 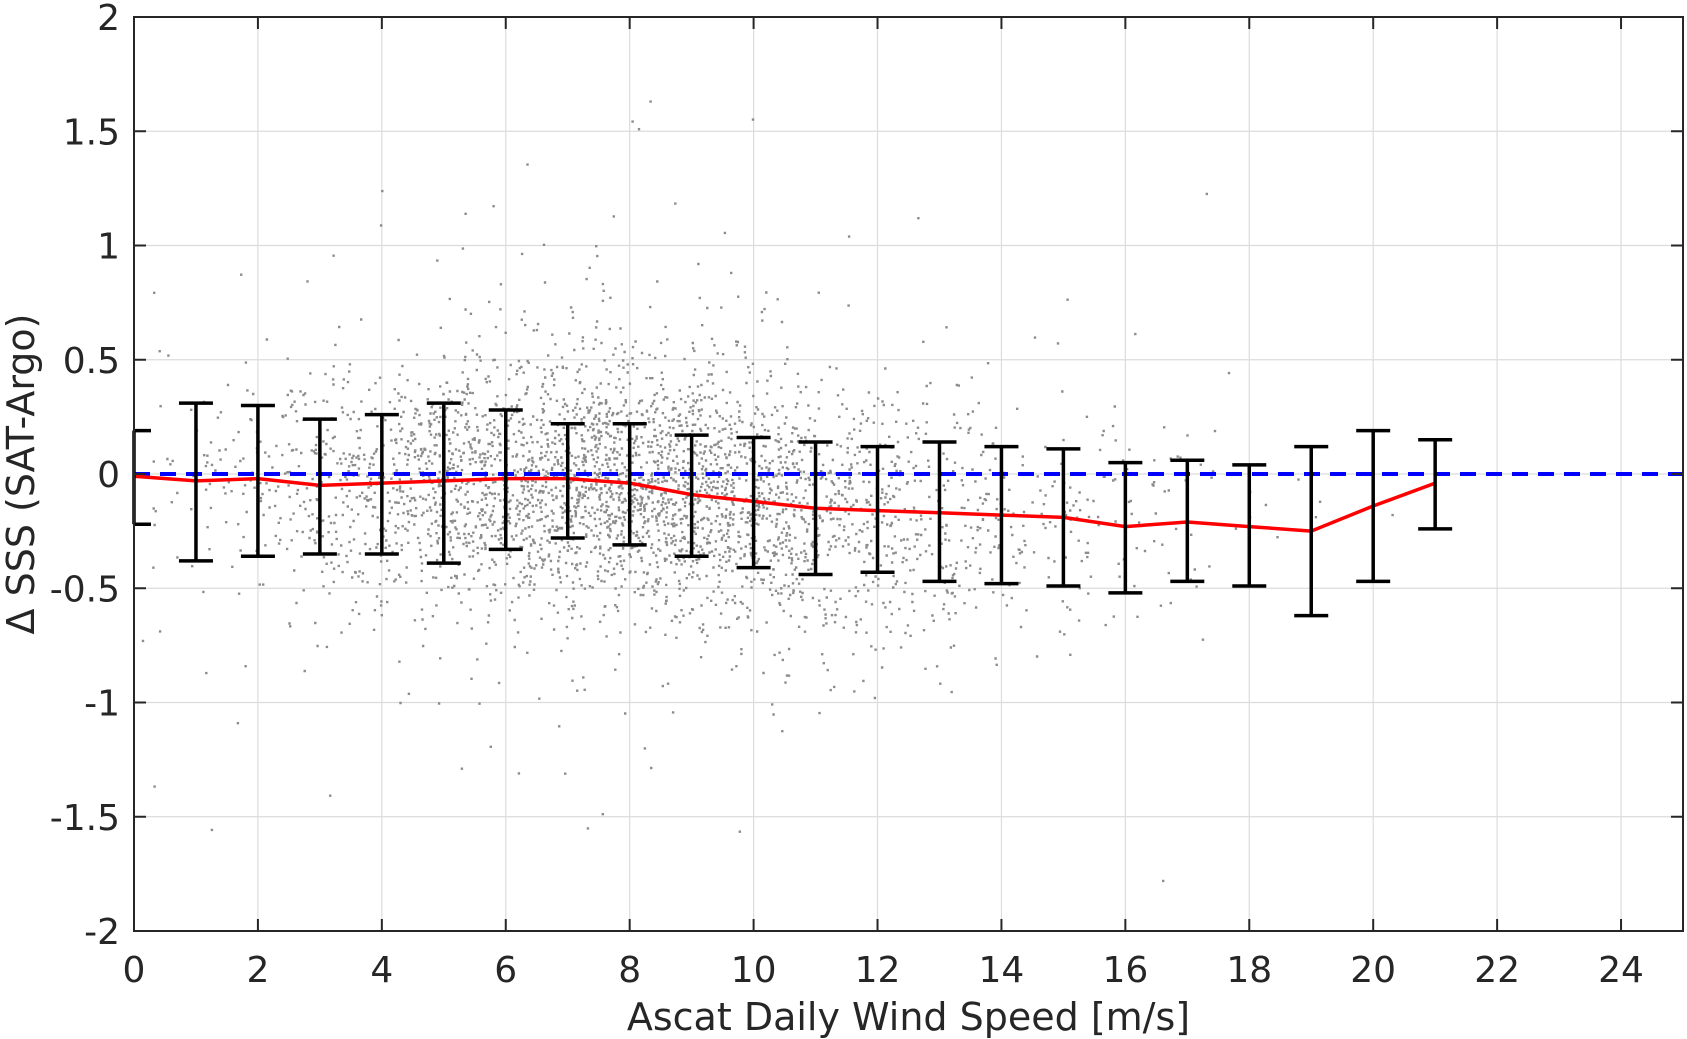 What do you see at coordinates (1249, 970) in the screenshot?
I see `x-tick-label: 18` at bounding box center [1249, 970].